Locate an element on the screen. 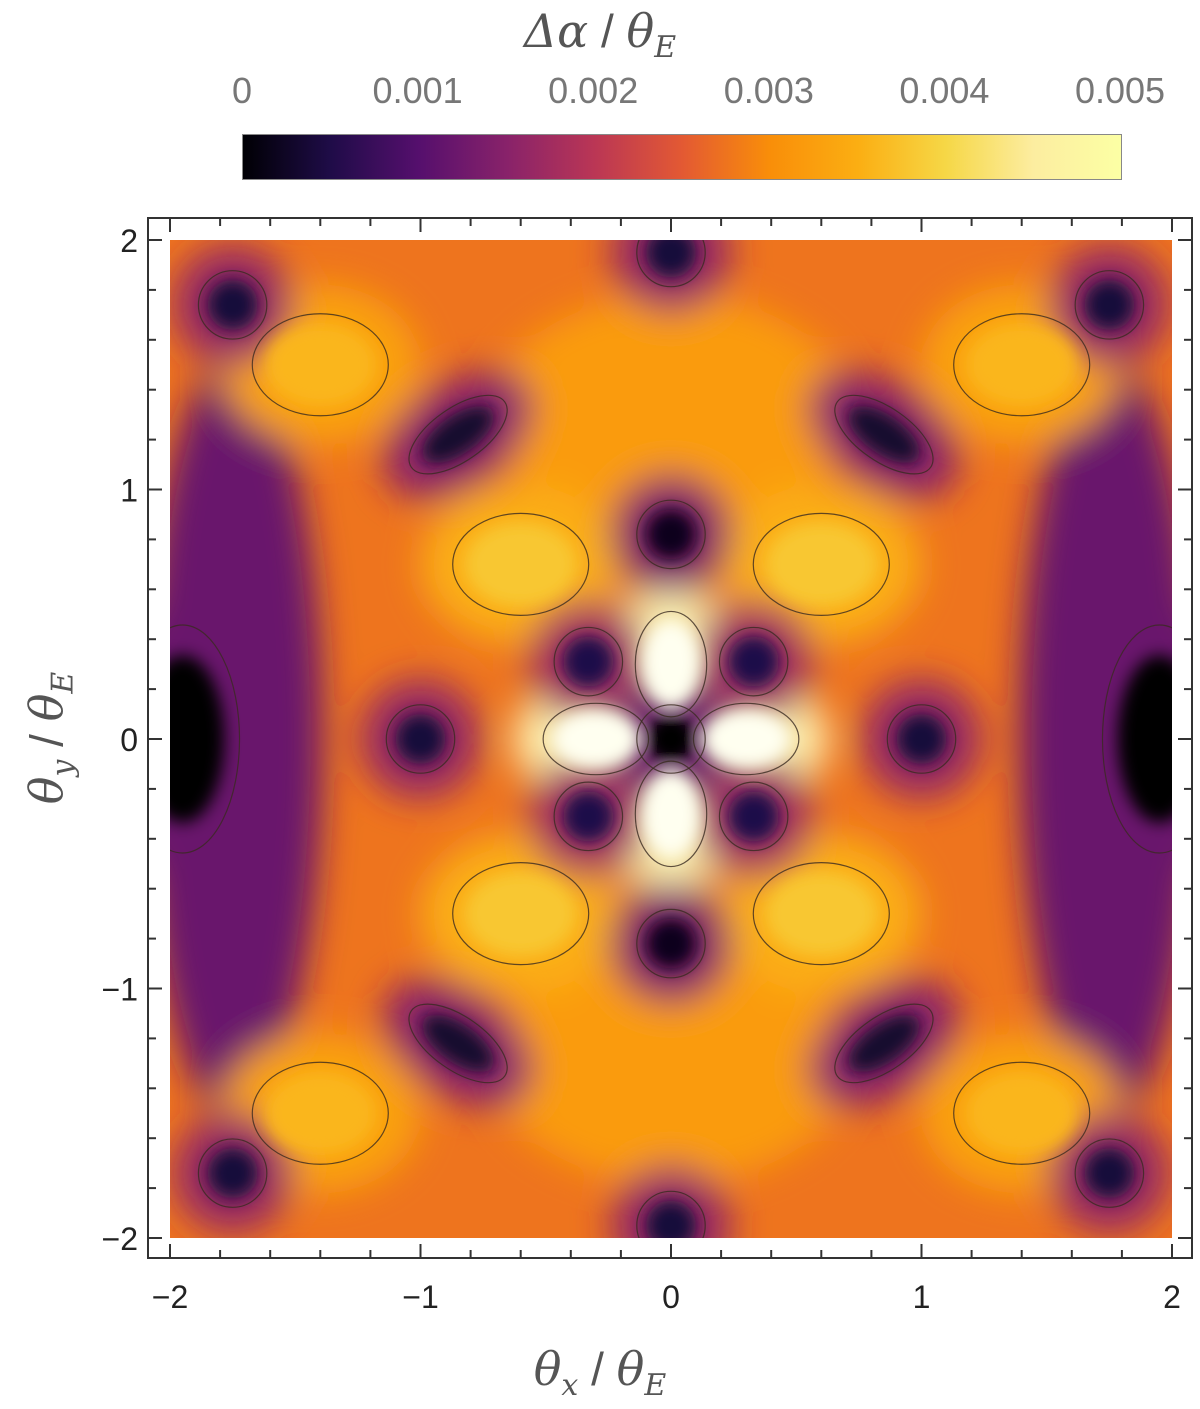  x-label-sep: / is located at coordinates (597, 1369).